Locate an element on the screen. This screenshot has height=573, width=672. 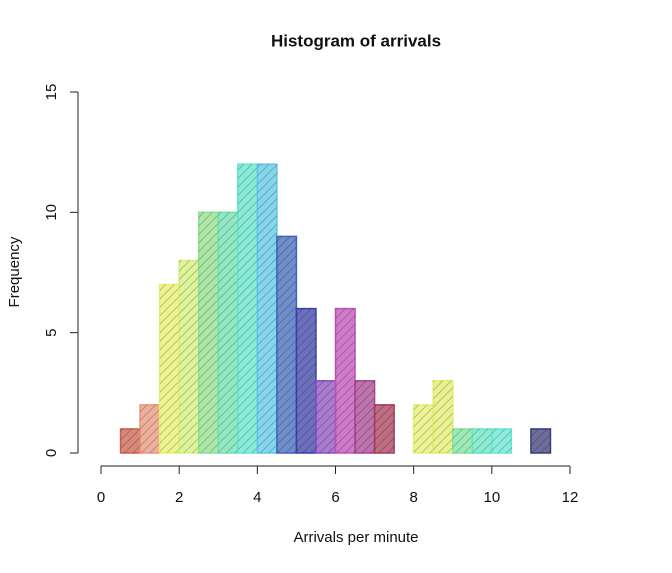
x-tick-label: 4 is located at coordinates (257, 497).